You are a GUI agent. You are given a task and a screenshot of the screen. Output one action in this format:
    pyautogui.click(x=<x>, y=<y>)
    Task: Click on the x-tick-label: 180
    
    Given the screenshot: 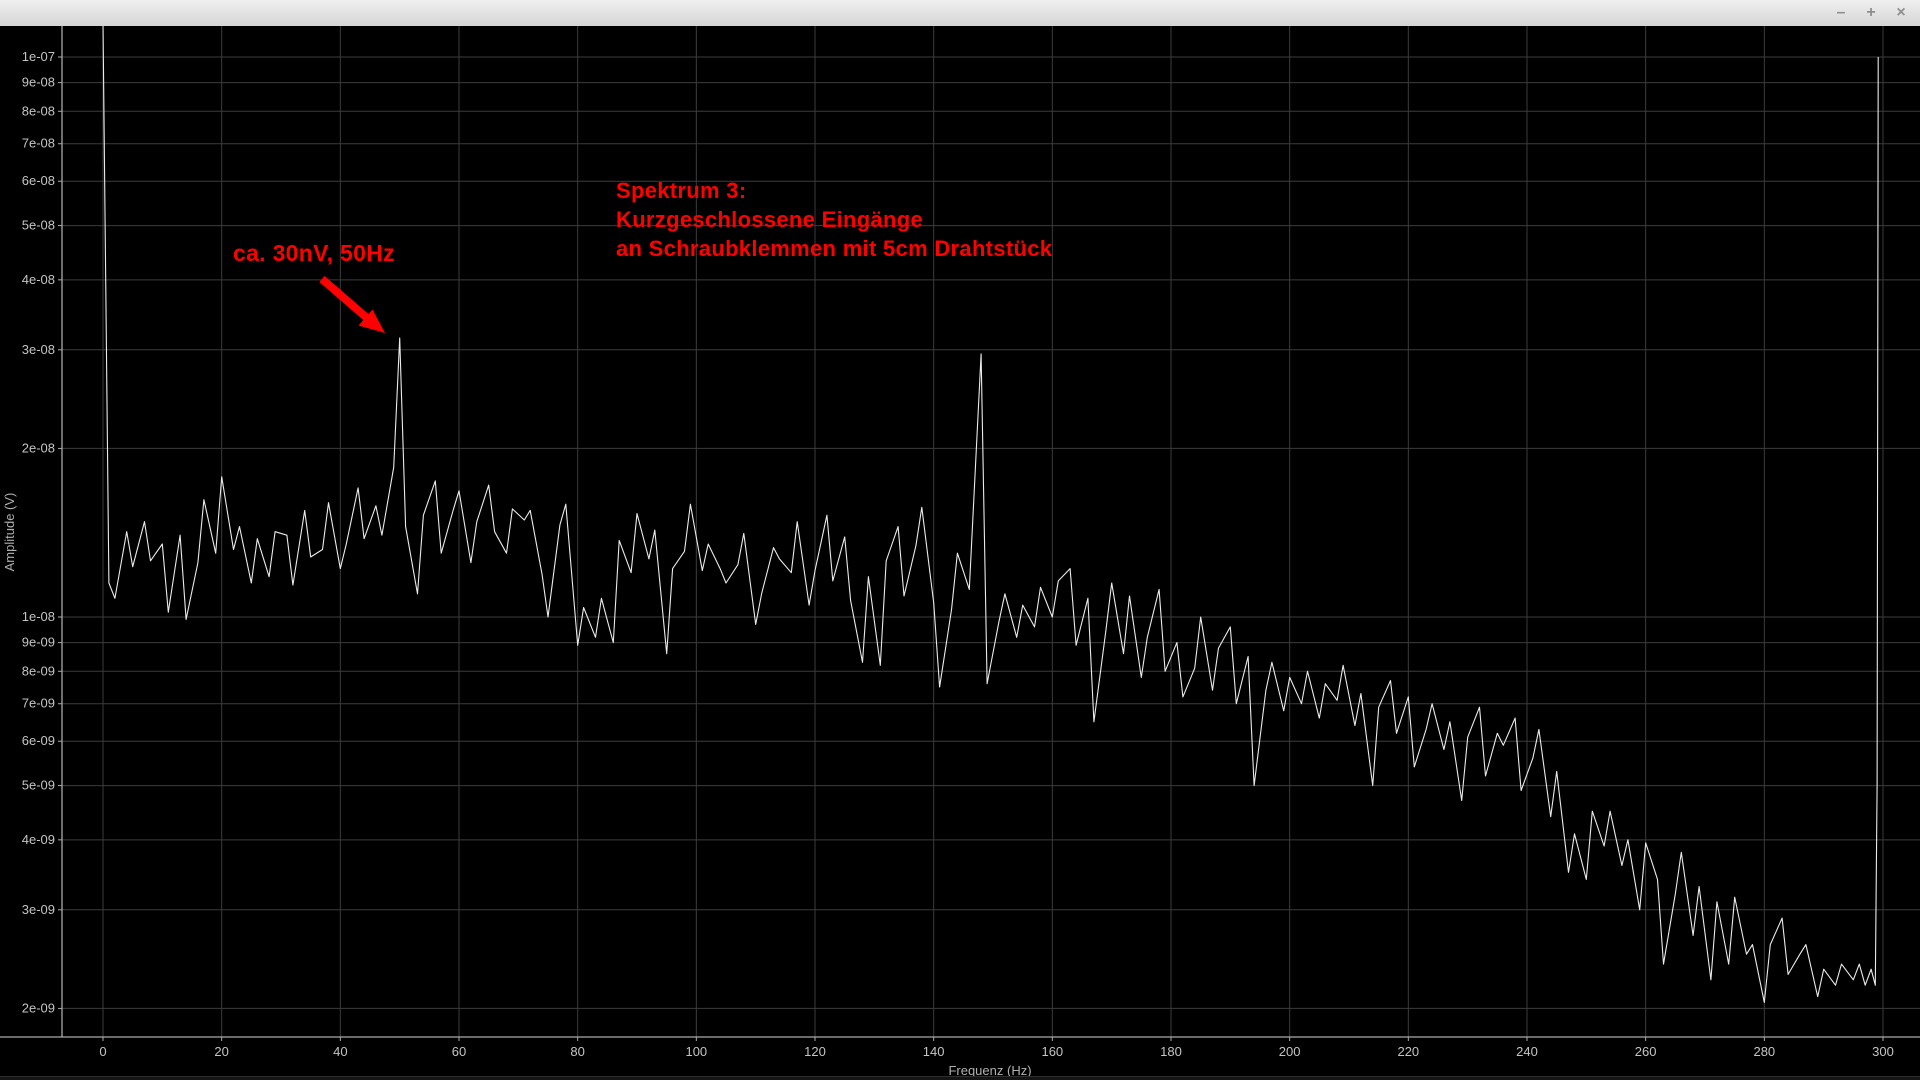 What is the action you would take?
    pyautogui.click(x=1171, y=1051)
    